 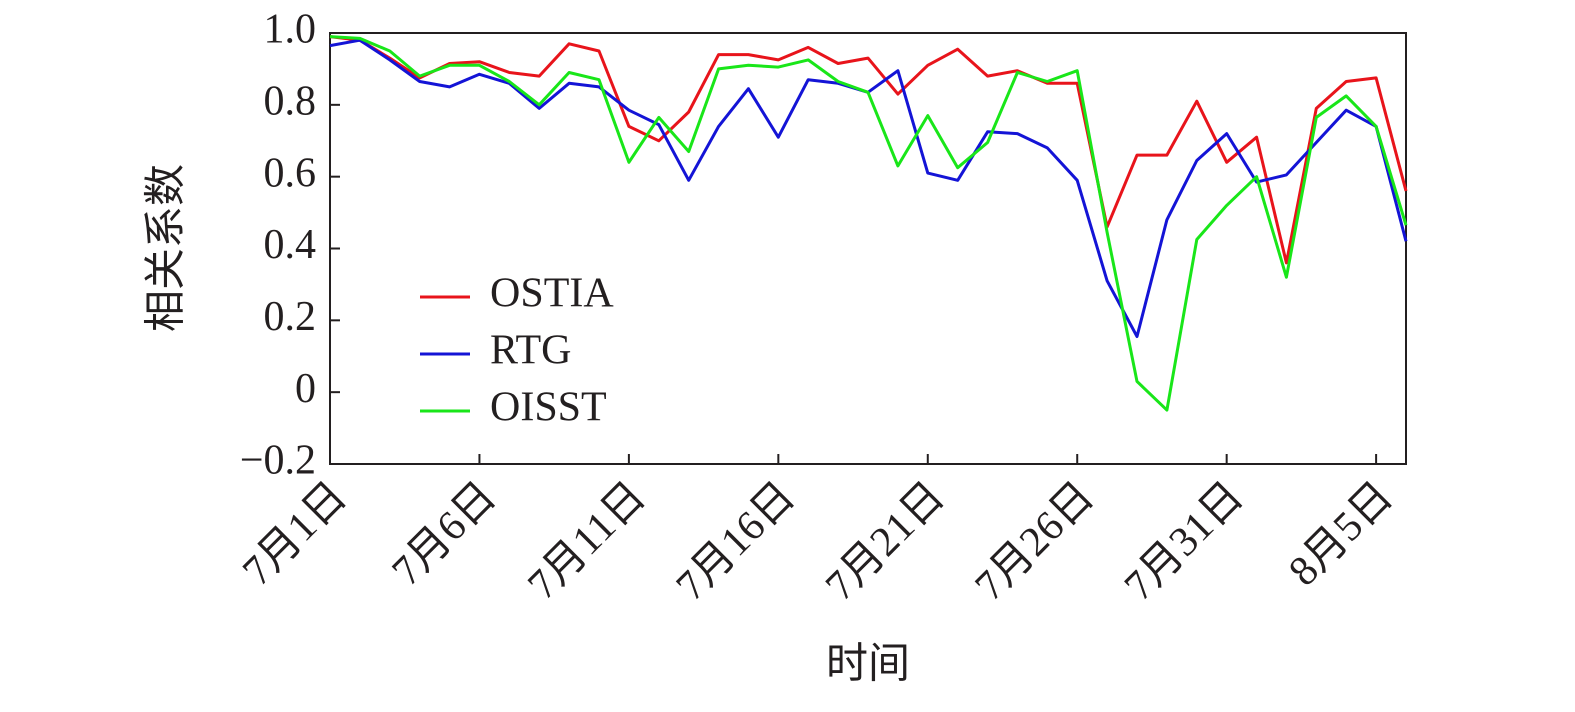 I want to click on y-tick-label: 0.4, so click(x=290, y=245).